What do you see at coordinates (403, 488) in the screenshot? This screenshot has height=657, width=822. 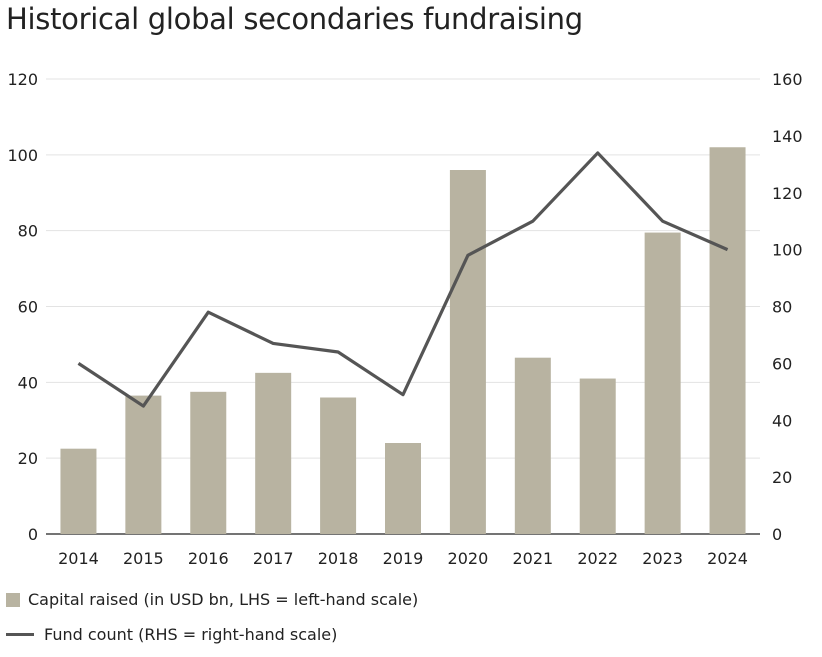 I see `bar-2019` at bounding box center [403, 488].